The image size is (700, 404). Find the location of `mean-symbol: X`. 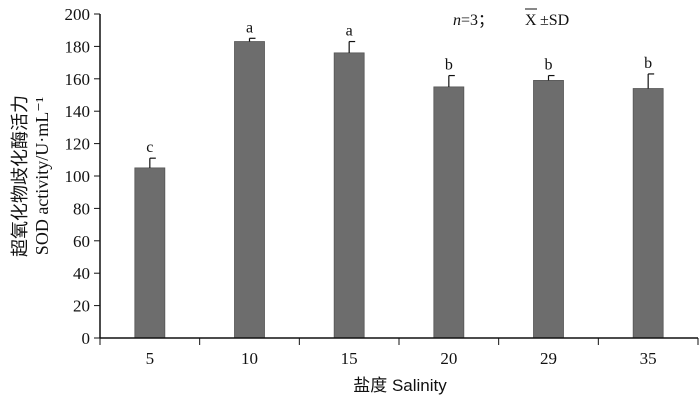

mean-symbol: X is located at coordinates (531, 20).